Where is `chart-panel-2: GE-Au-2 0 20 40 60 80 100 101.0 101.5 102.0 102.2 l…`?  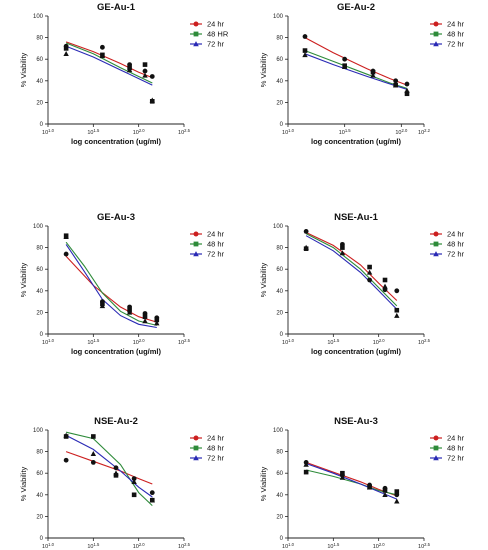
chart-panel-2: GE-Au-2 0 20 40 60 80 100 101.0 101.5 102.0 102.2 l… is located at coordinates (362, 74).